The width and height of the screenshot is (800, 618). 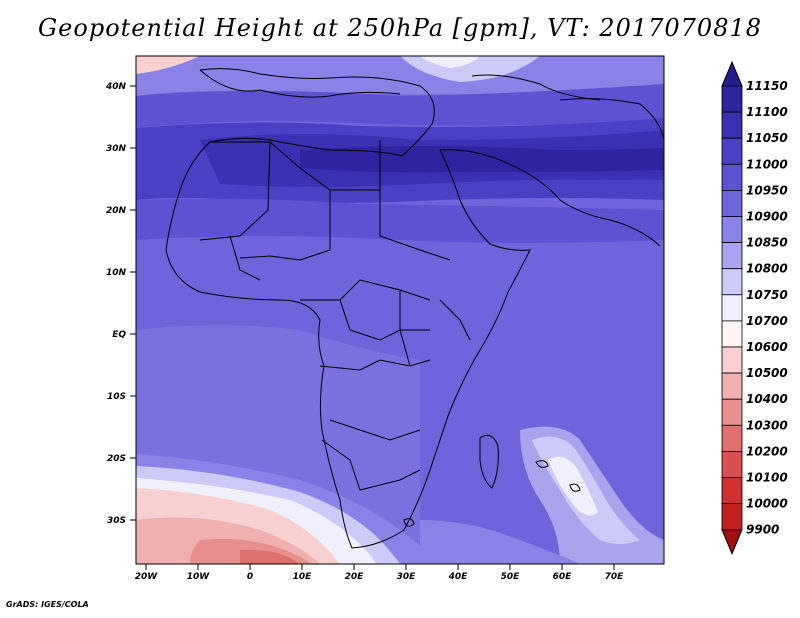 What do you see at coordinates (615, 577) in the screenshot?
I see `lon-label: 70E` at bounding box center [615, 577].